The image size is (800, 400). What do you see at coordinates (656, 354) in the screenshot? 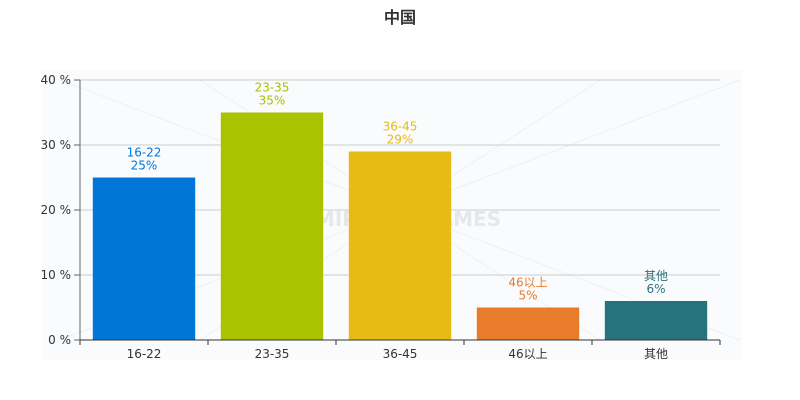
I see `x-tick-label: 其他` at bounding box center [656, 354].